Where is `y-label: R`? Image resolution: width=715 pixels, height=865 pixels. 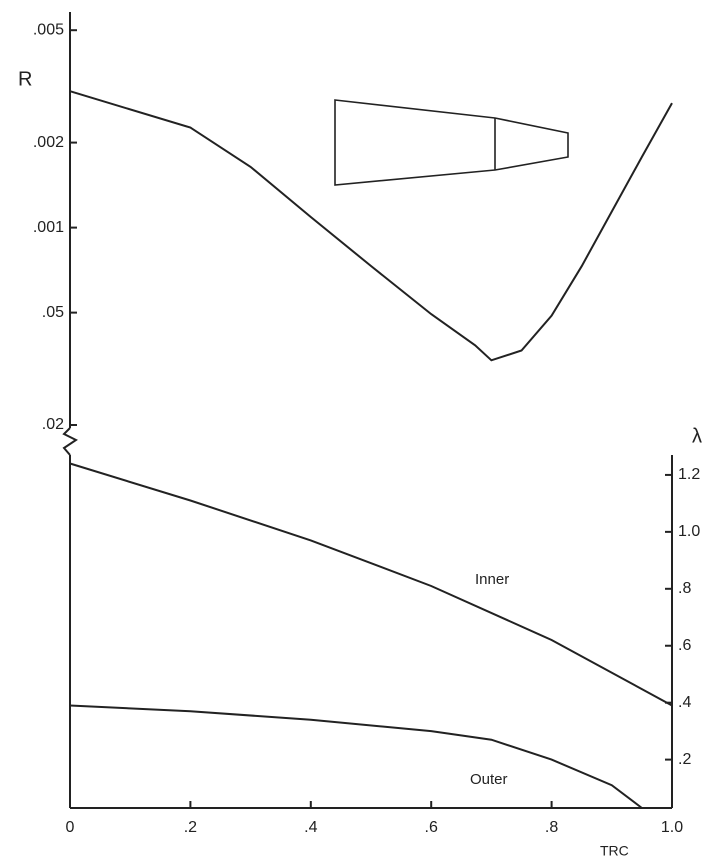 y-label: R is located at coordinates (25, 79).